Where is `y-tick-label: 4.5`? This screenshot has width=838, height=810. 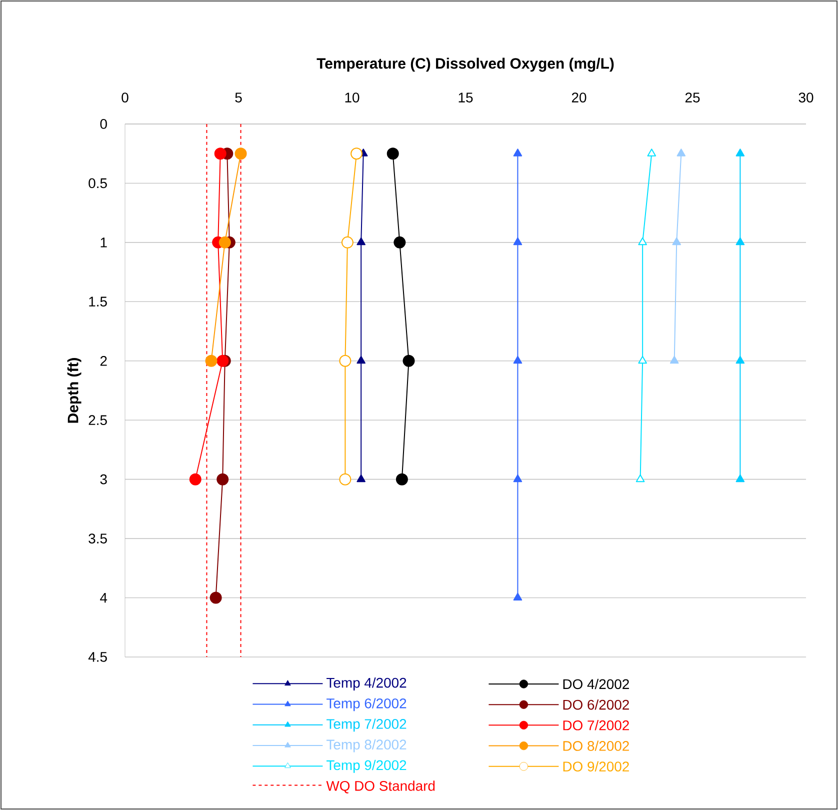 y-tick-label: 4.5 is located at coordinates (97, 657).